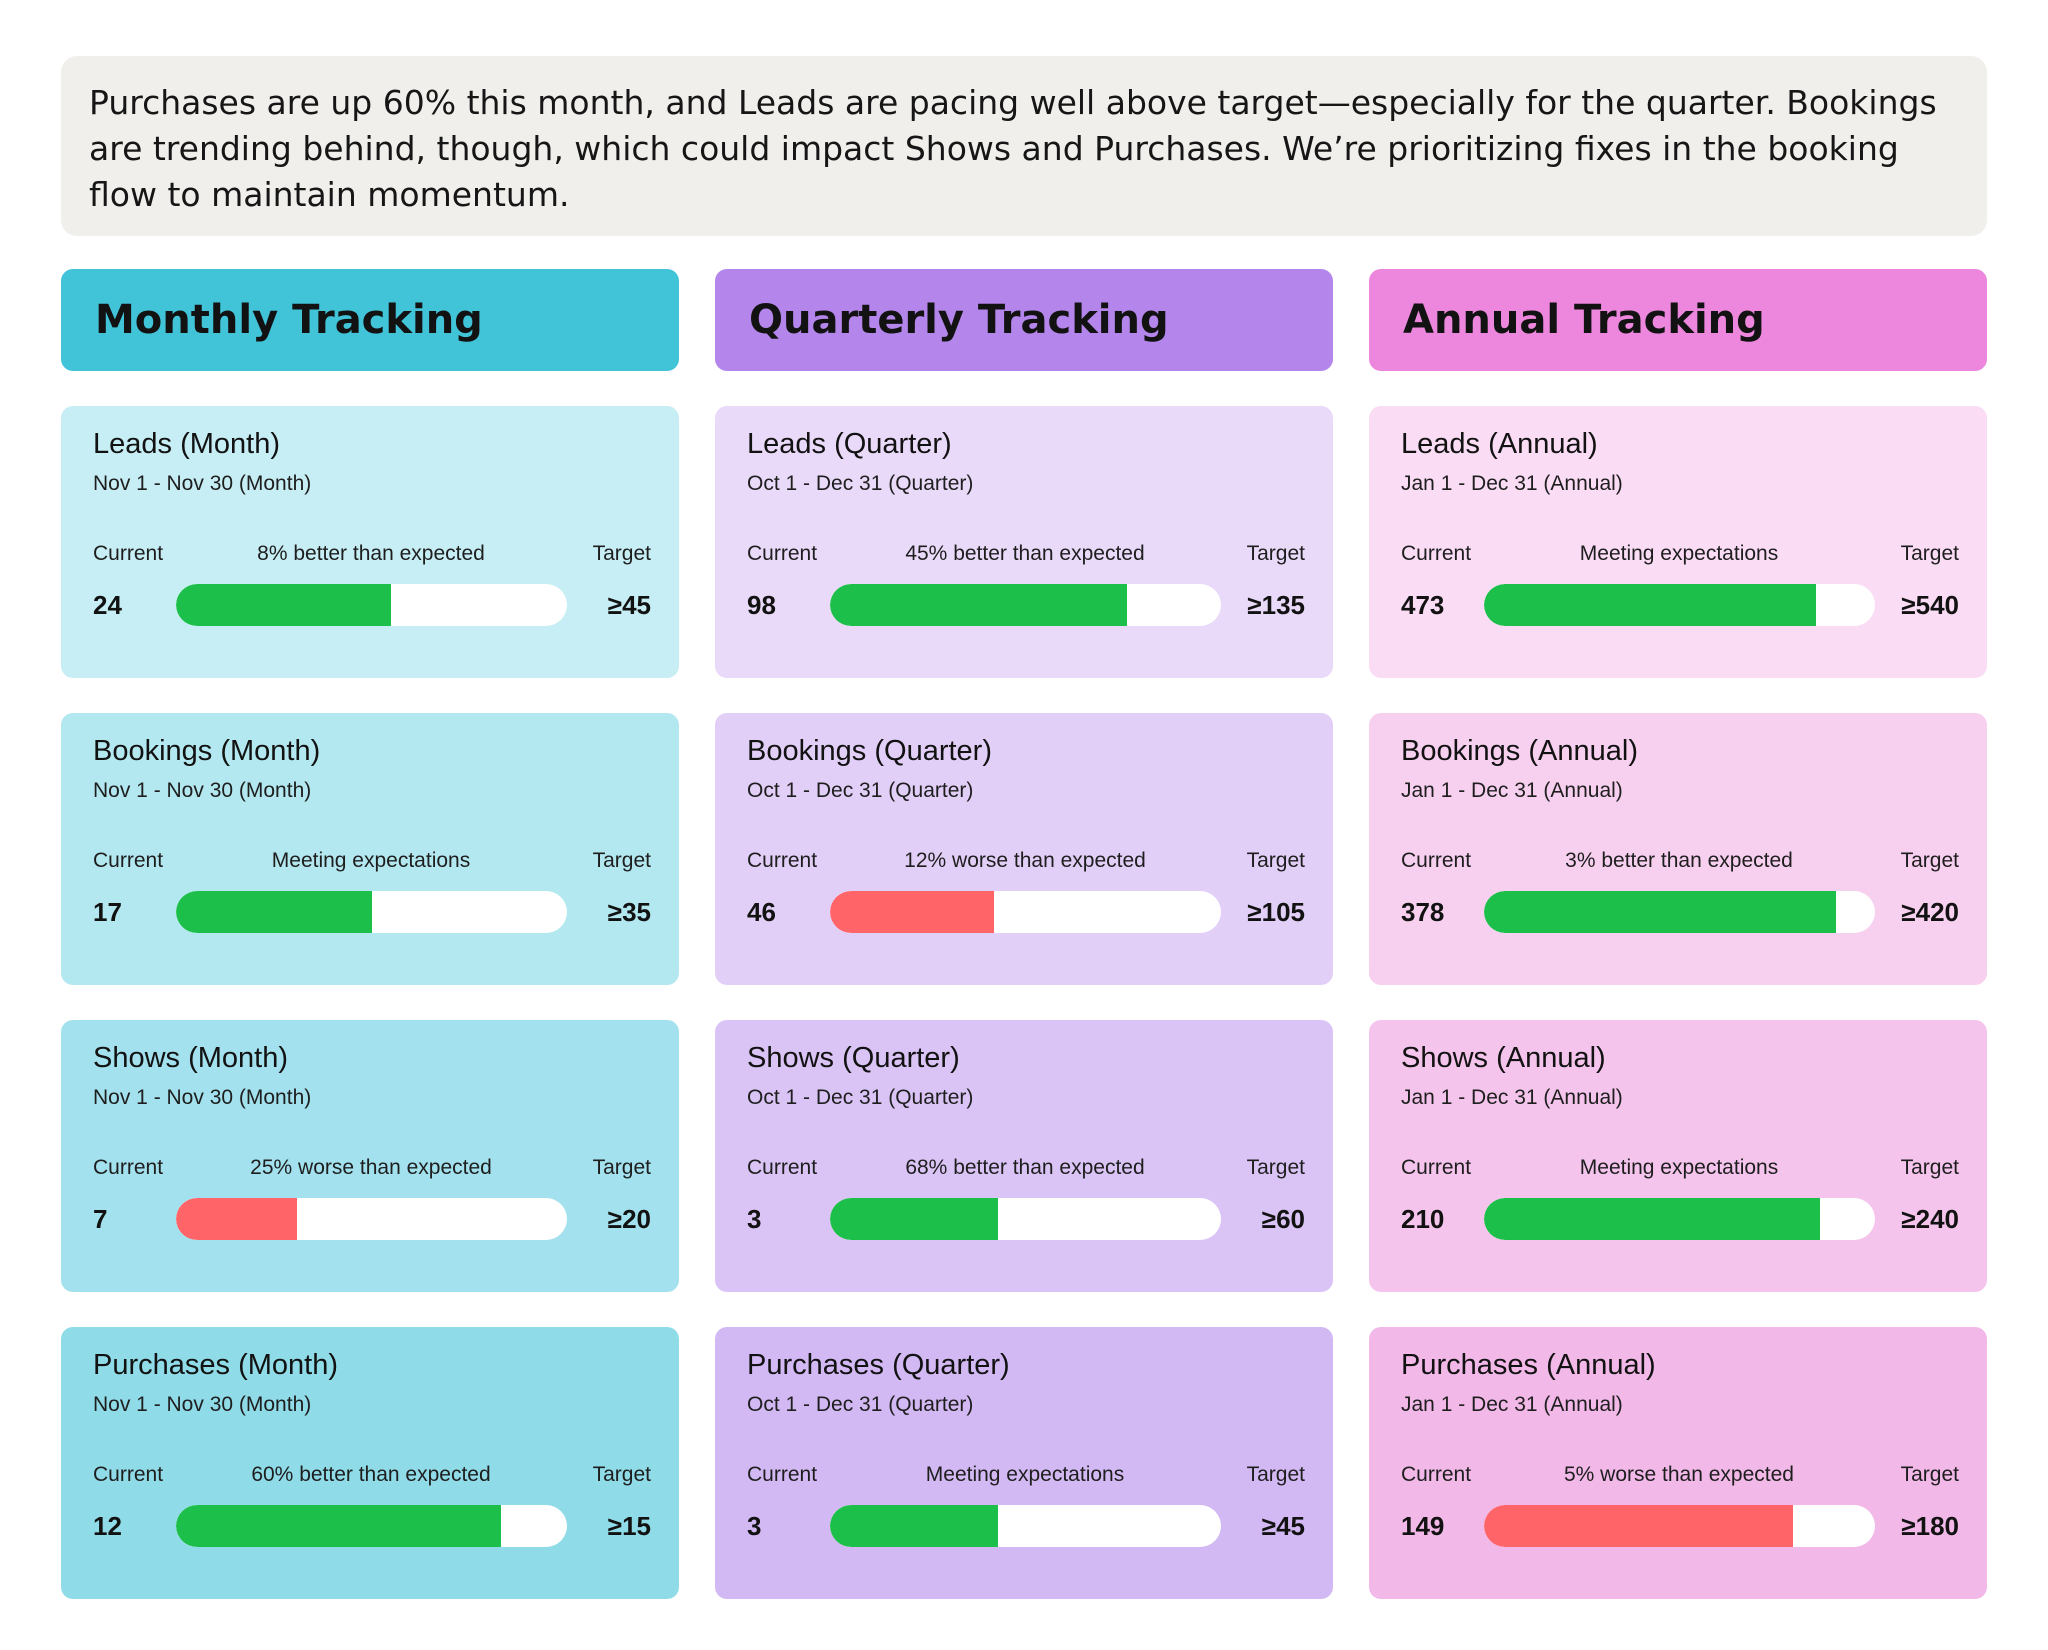 Image resolution: width=2048 pixels, height=1650 pixels. I want to click on card-title: Purchases (Annual), so click(1528, 1365).